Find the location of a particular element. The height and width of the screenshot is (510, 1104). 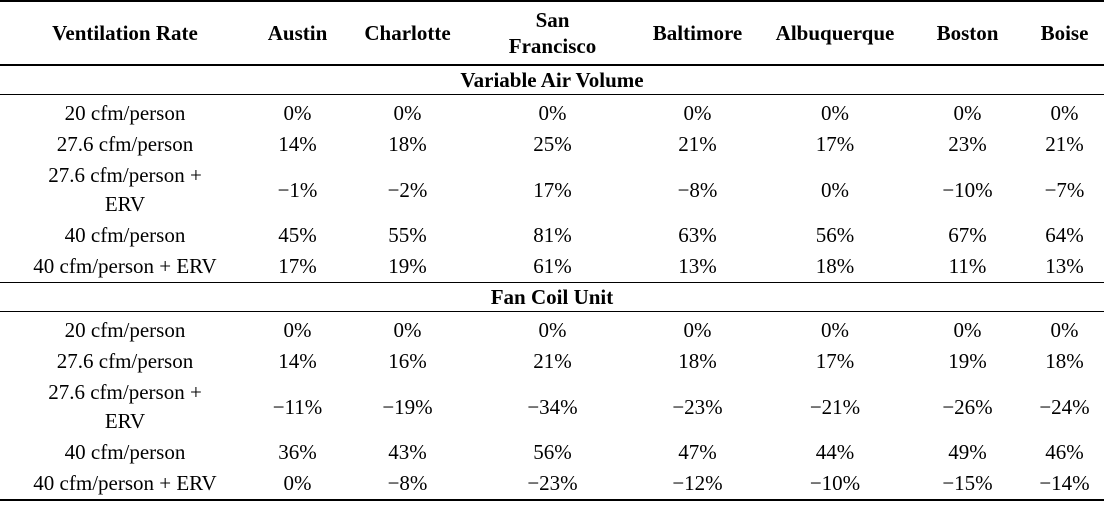

cell-baltimore: −12% is located at coordinates (697, 484).